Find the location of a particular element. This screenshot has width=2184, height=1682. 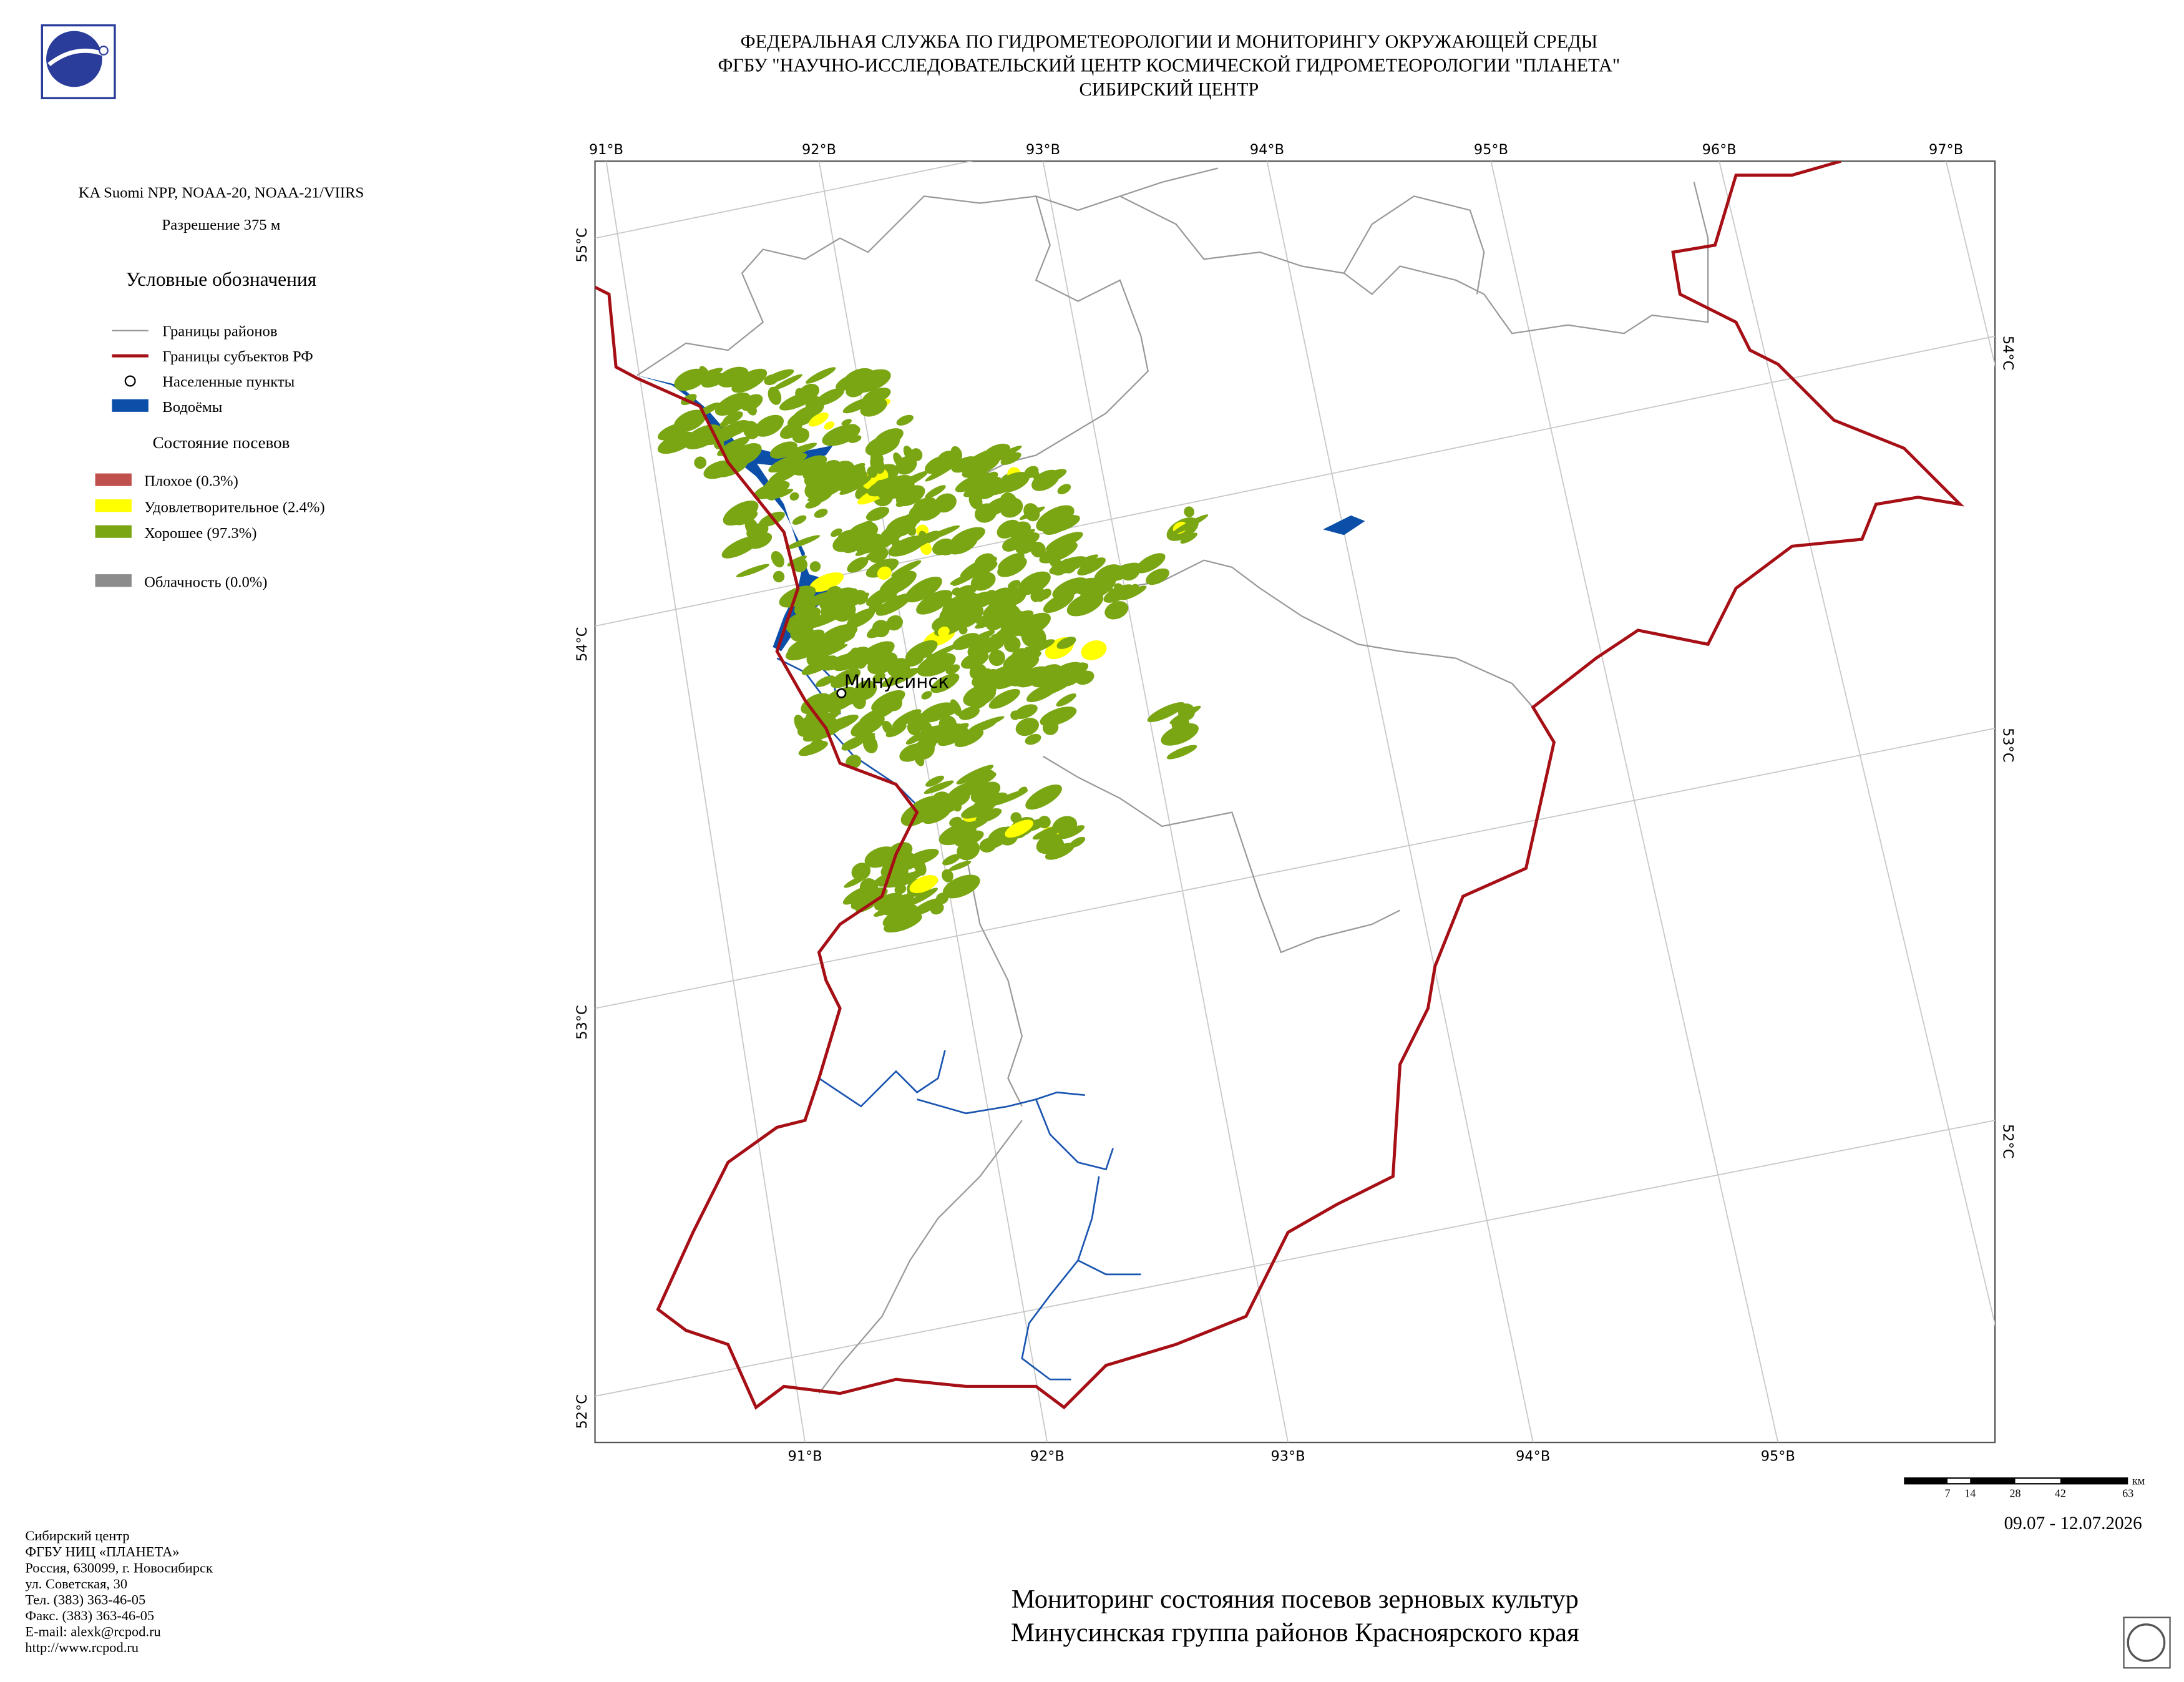

lon-label: 97°В is located at coordinates (1946, 150).